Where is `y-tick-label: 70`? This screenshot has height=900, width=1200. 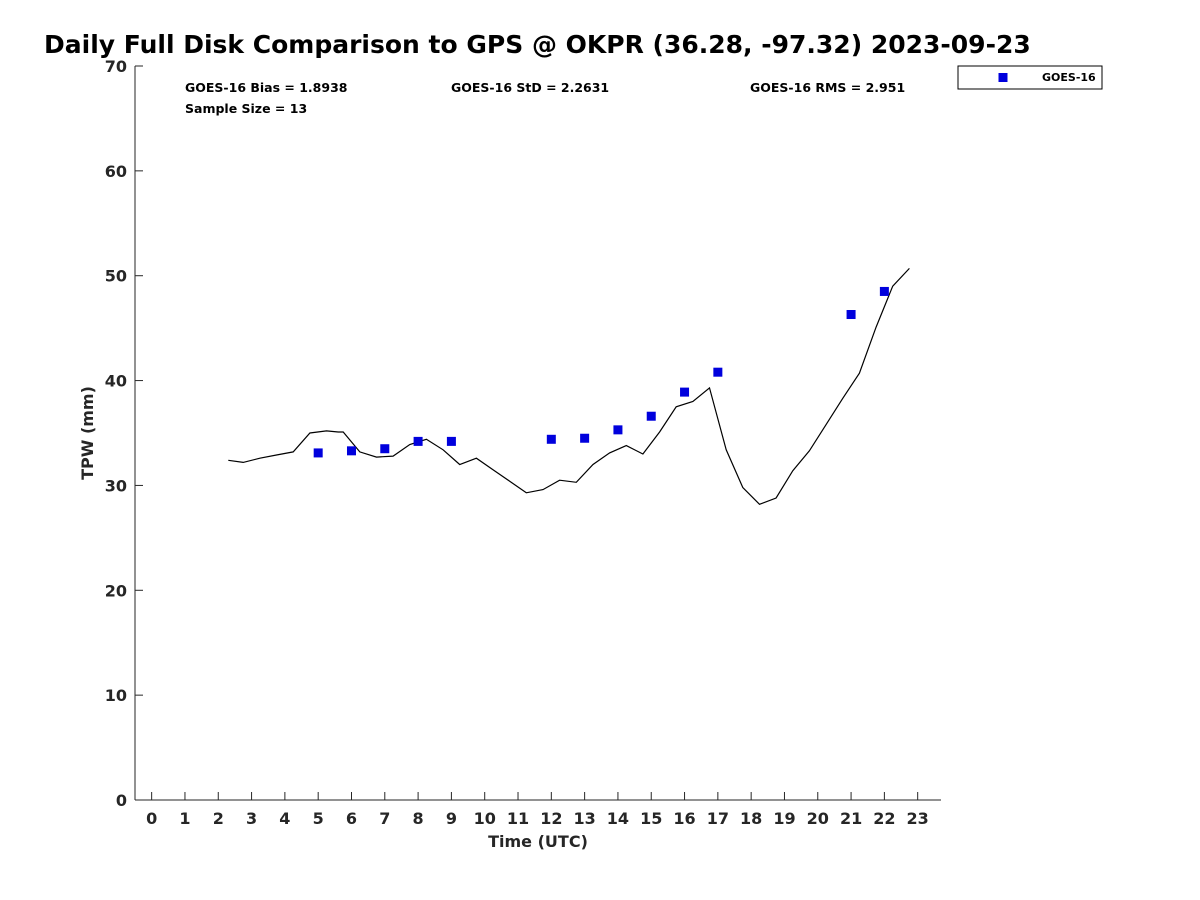
y-tick-label: 70 is located at coordinates (116, 66).